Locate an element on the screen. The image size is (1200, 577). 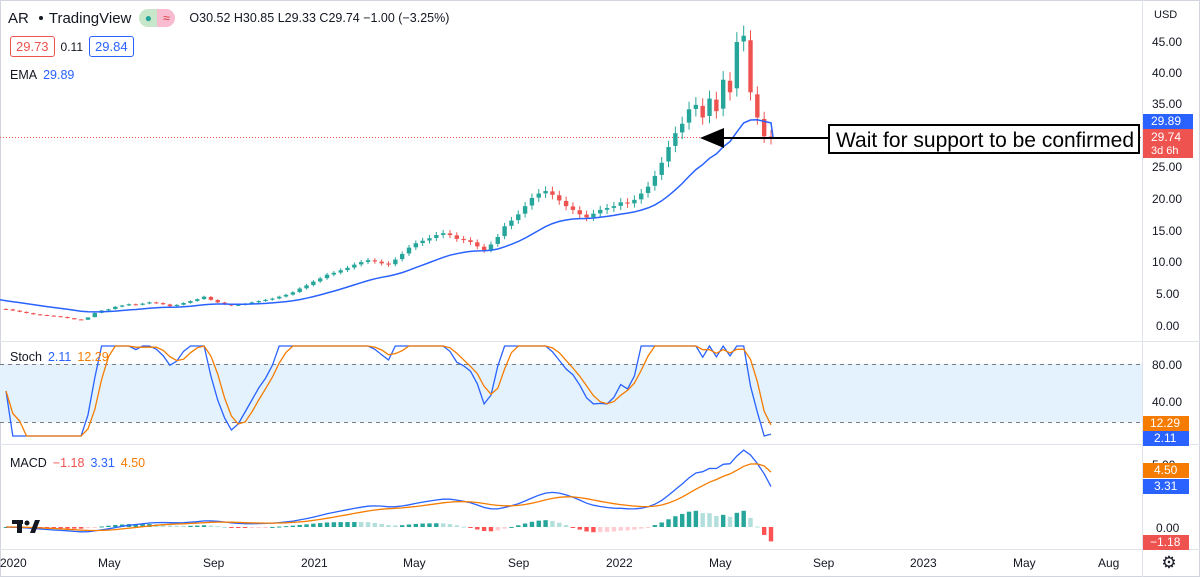
tradingview-logo-icon is located at coordinates (27, 527).